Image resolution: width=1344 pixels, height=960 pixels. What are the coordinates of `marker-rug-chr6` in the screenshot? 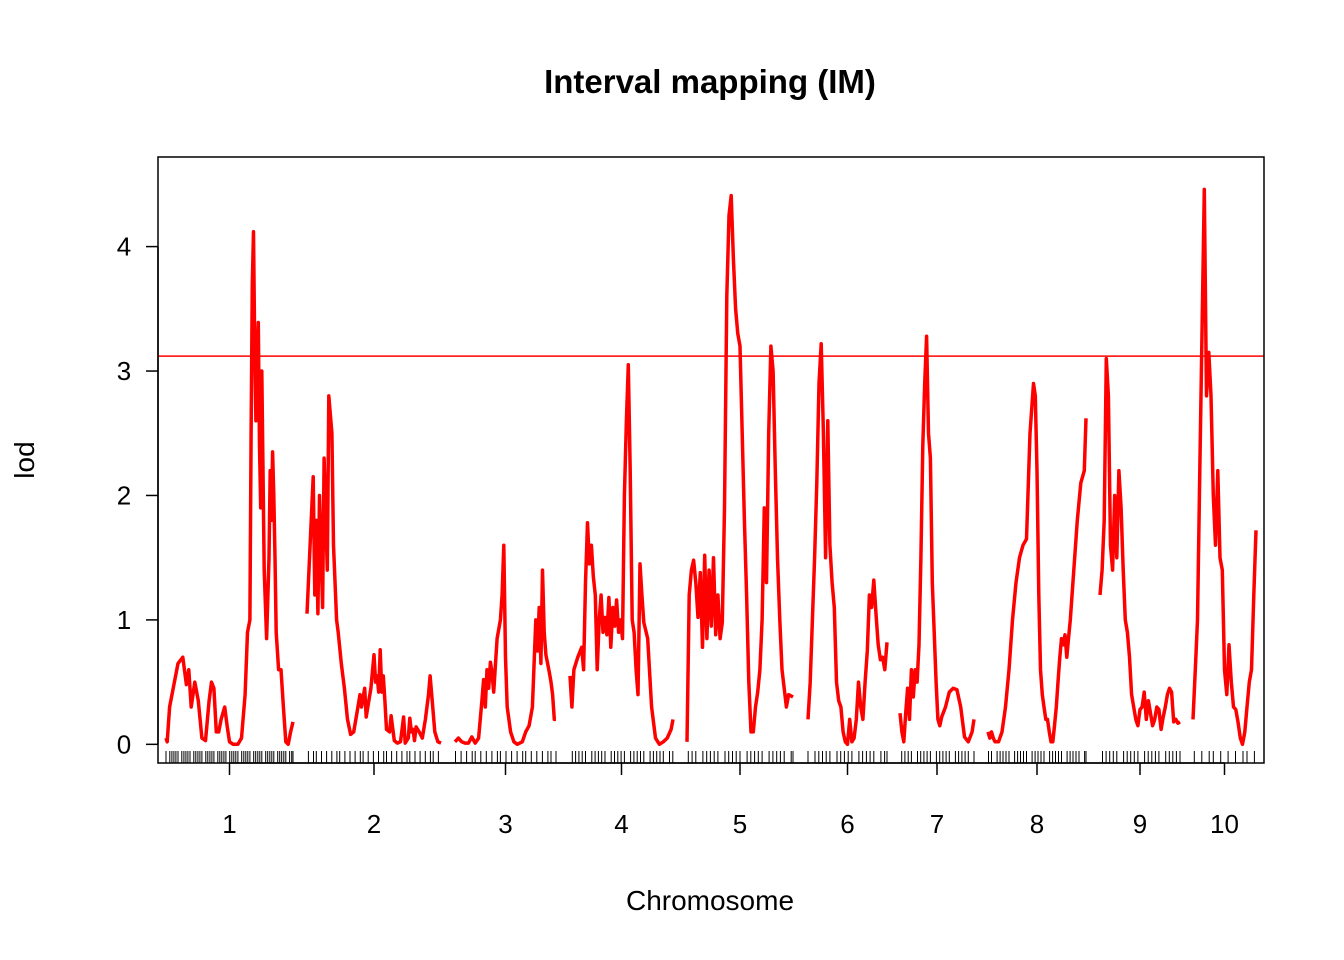 It's located at (847, 757).